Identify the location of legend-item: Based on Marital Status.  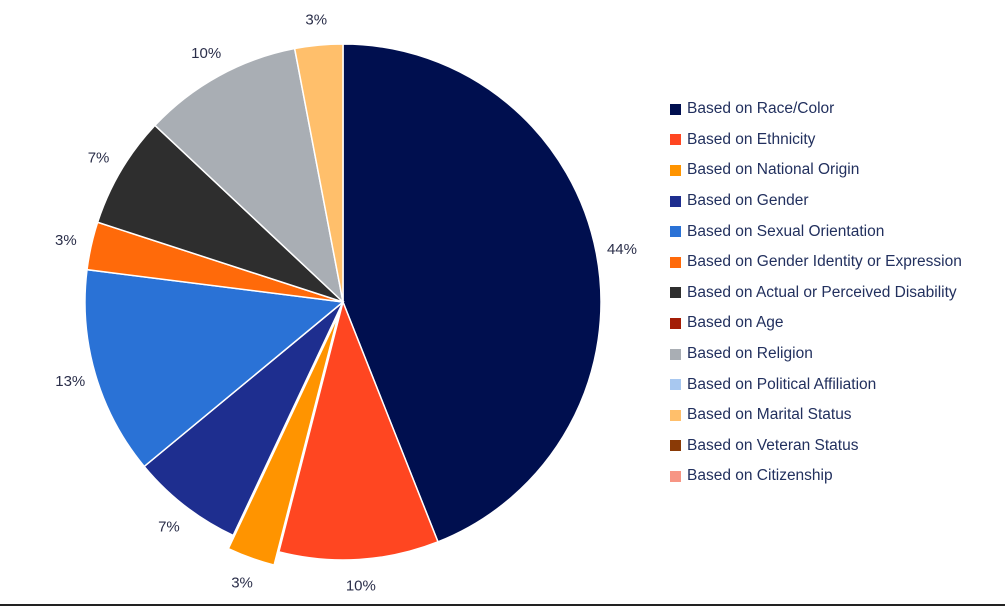
(816, 415).